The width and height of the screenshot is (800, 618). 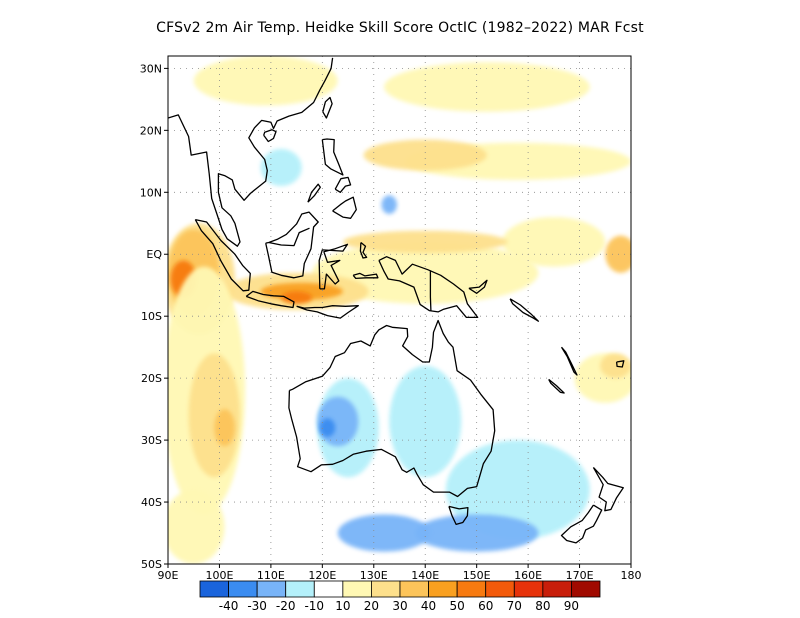 What do you see at coordinates (322, 575) in the screenshot?
I see `lon-tick-label: 120E` at bounding box center [322, 575].